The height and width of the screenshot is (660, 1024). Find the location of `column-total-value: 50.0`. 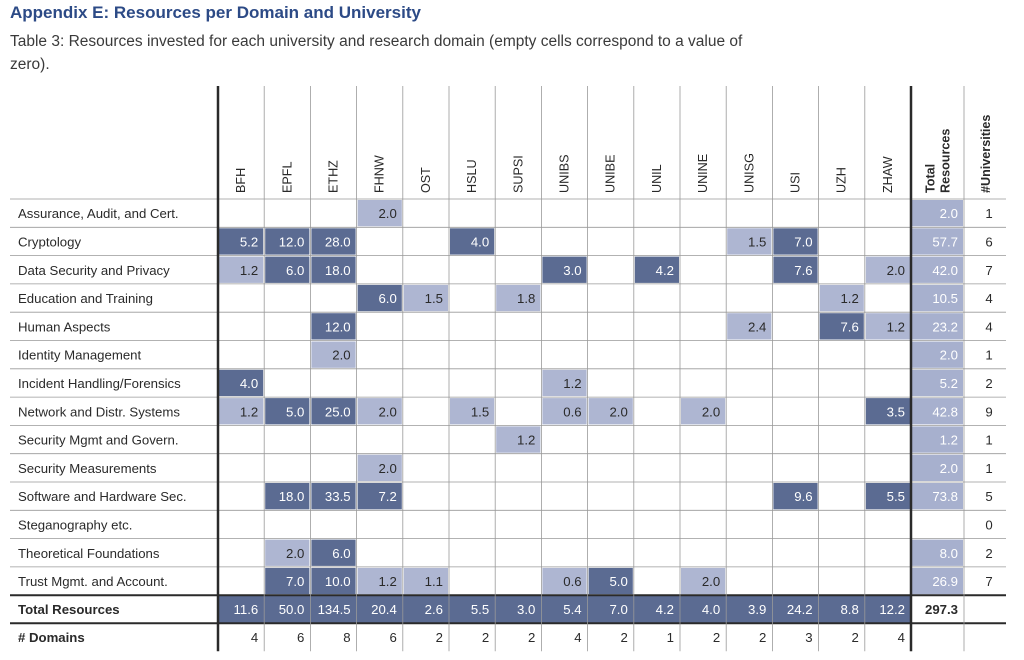

column-total-value: 50.0 is located at coordinates (292, 609).